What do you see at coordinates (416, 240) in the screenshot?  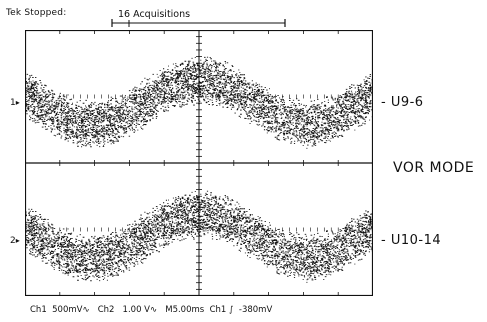 I see `ch2-trace-label-text: U10-14` at bounding box center [416, 240].